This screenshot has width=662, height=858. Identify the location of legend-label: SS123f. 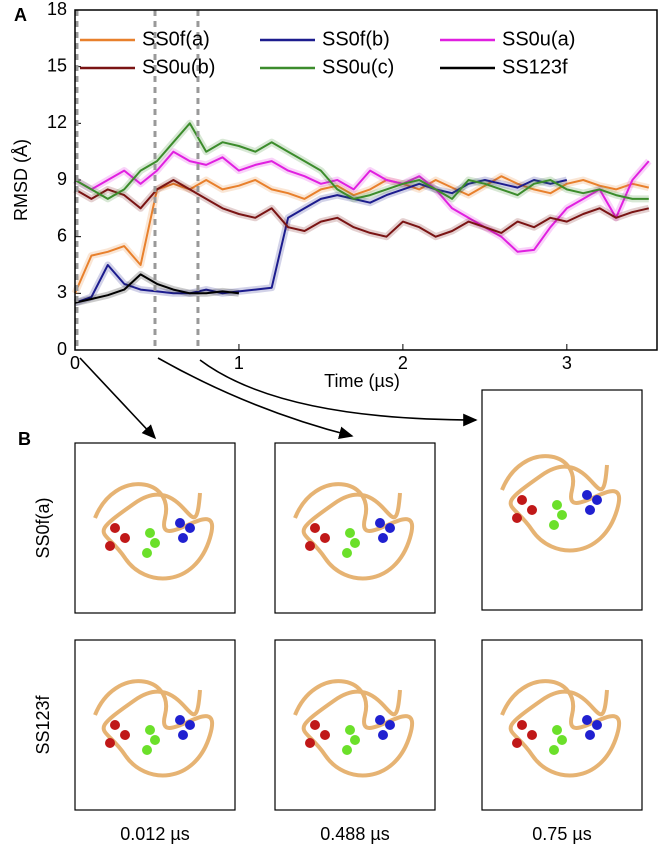
(535, 67).